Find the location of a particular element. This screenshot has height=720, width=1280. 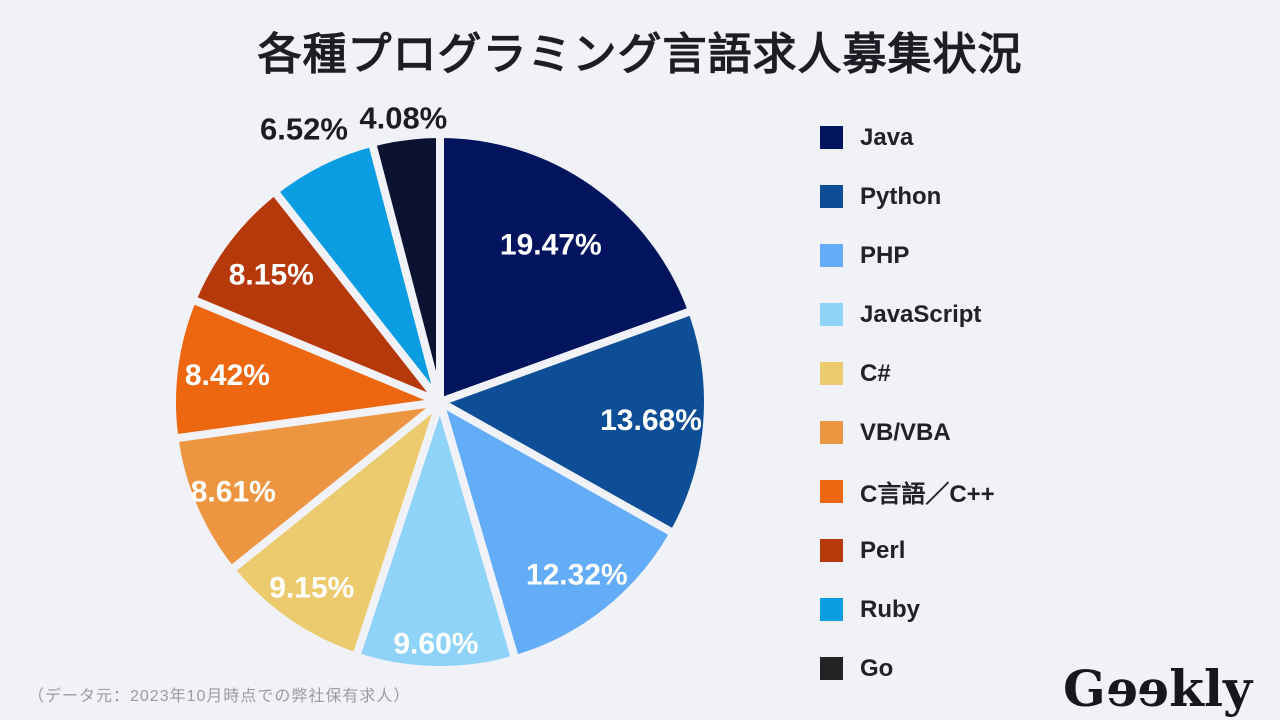

legend-item-c: C# is located at coordinates (970, 373).